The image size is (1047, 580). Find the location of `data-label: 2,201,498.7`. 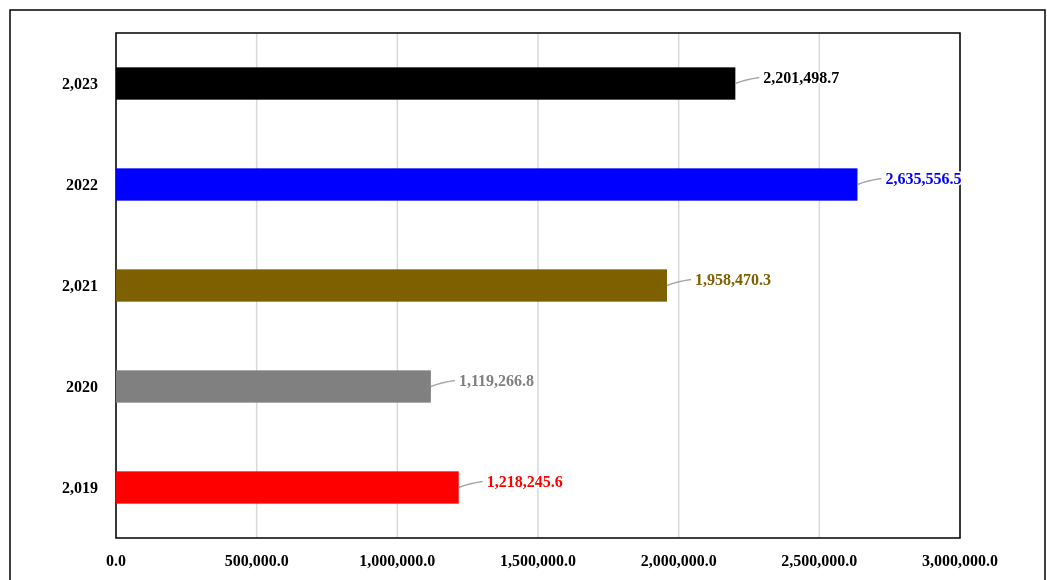

data-label: 2,201,498.7 is located at coordinates (801, 78).